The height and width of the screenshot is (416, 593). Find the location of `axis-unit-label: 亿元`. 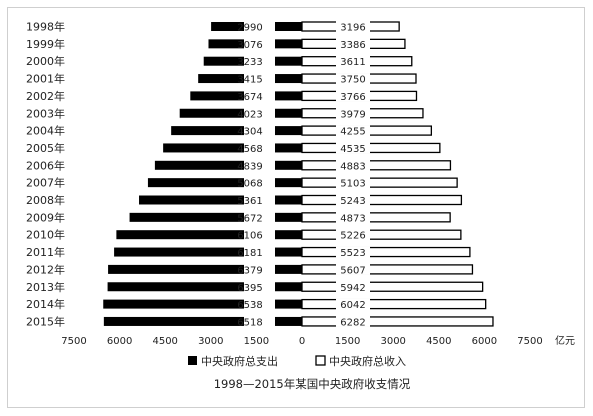

axis-unit-label: 亿元 is located at coordinates (565, 340).